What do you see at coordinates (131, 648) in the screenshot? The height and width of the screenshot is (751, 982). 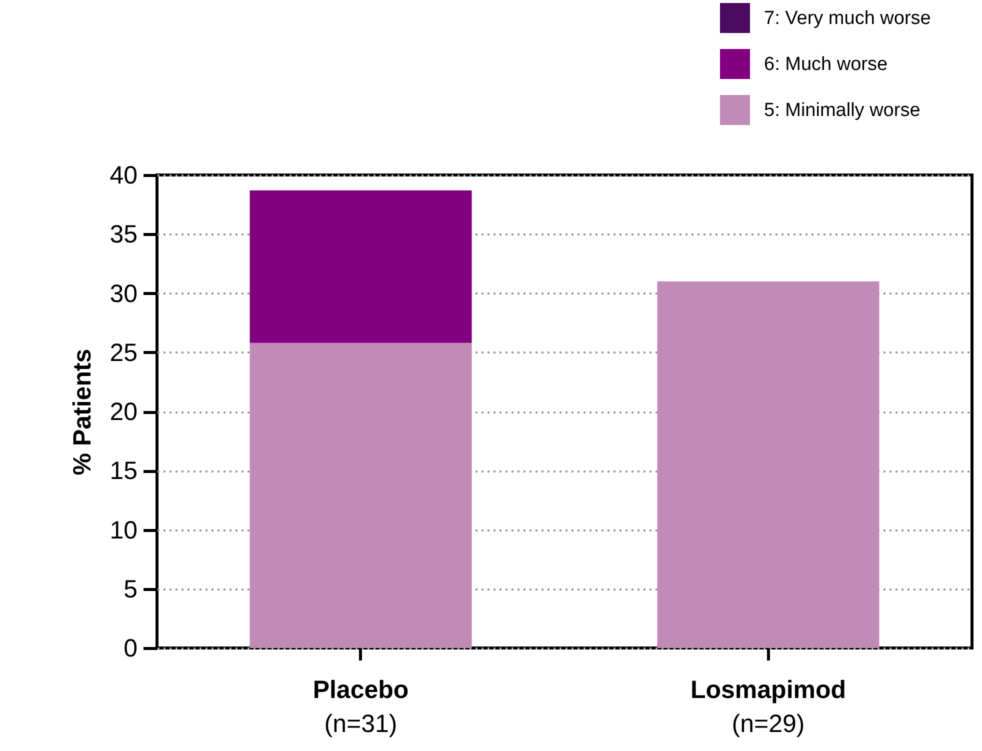 I see `y-tick-label: 0` at bounding box center [131, 648].